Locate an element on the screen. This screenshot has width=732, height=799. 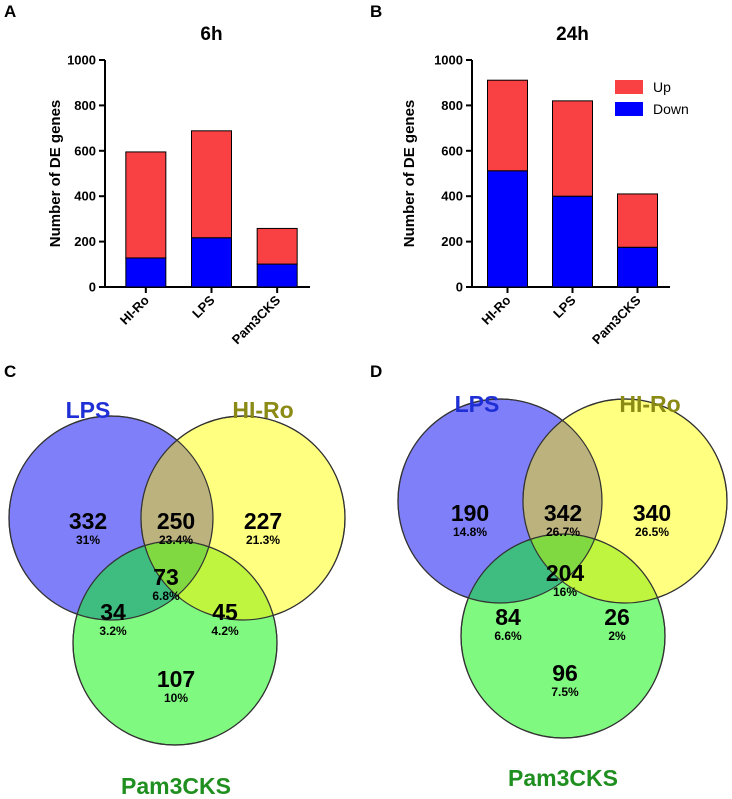
venn-region-percent: 6.6% is located at coordinates (508, 636).